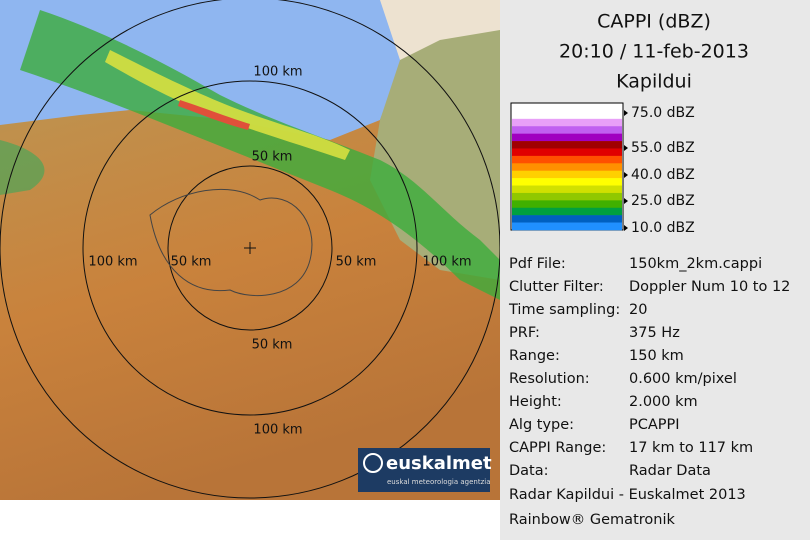 This screenshot has width=810, height=540. Describe the element at coordinates (683, 379) in the screenshot. I see `info-value: 0.600 km/pixel` at that location.